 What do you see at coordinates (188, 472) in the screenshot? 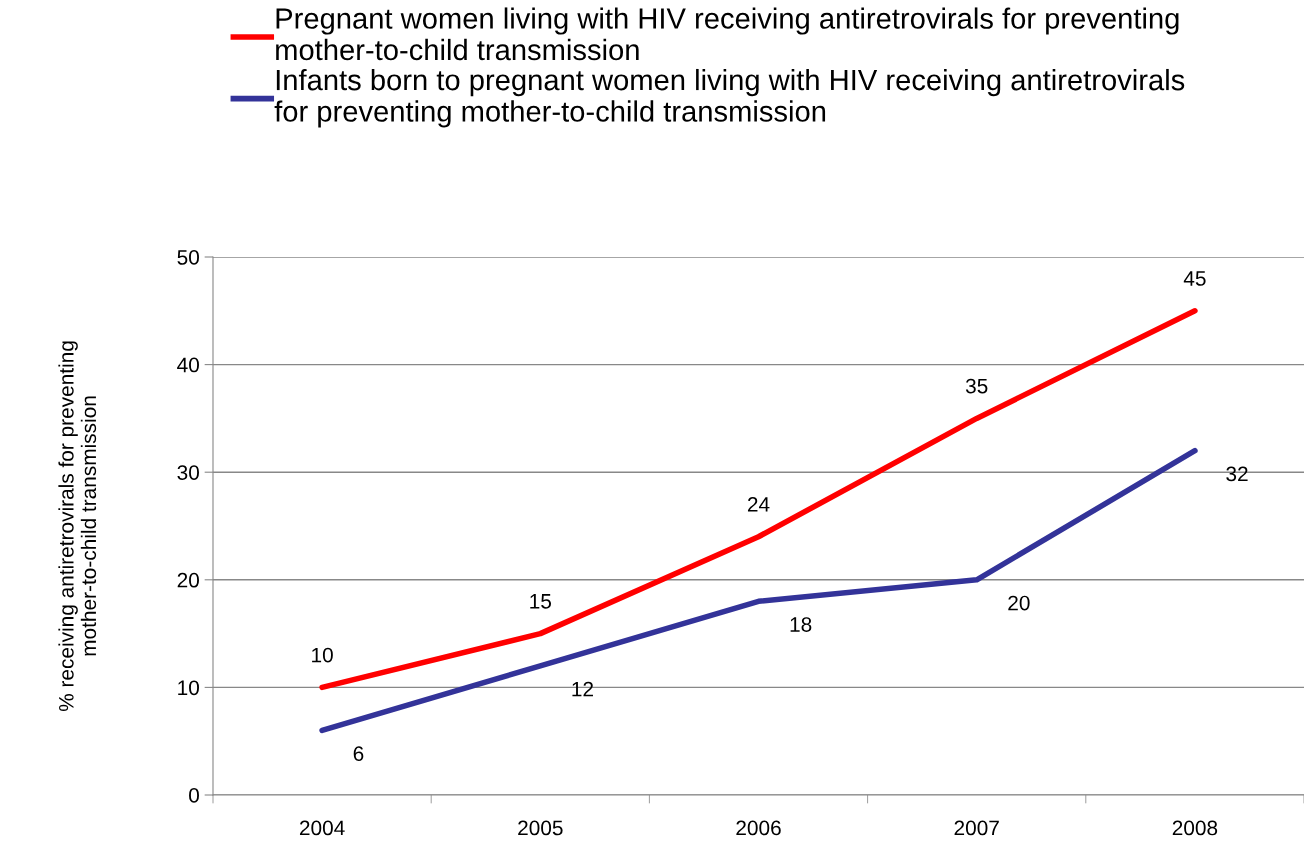
I see `y-tick-label: 30` at bounding box center [188, 472].